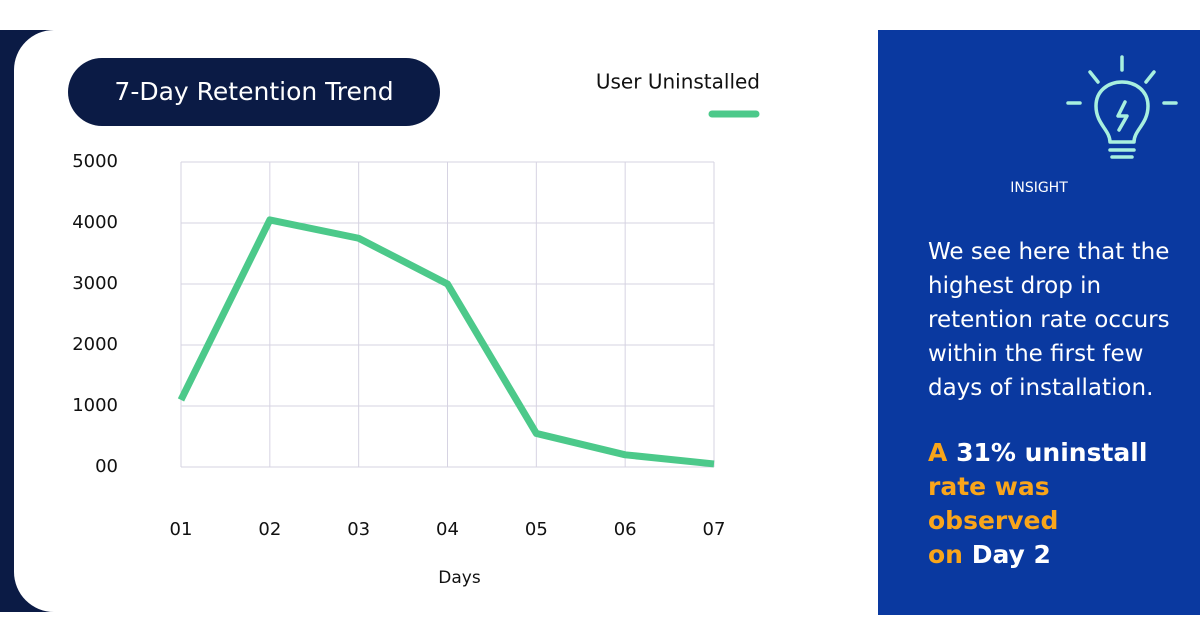 The image size is (1200, 628). I want to click on y-tick-label: 00, so click(106, 466).